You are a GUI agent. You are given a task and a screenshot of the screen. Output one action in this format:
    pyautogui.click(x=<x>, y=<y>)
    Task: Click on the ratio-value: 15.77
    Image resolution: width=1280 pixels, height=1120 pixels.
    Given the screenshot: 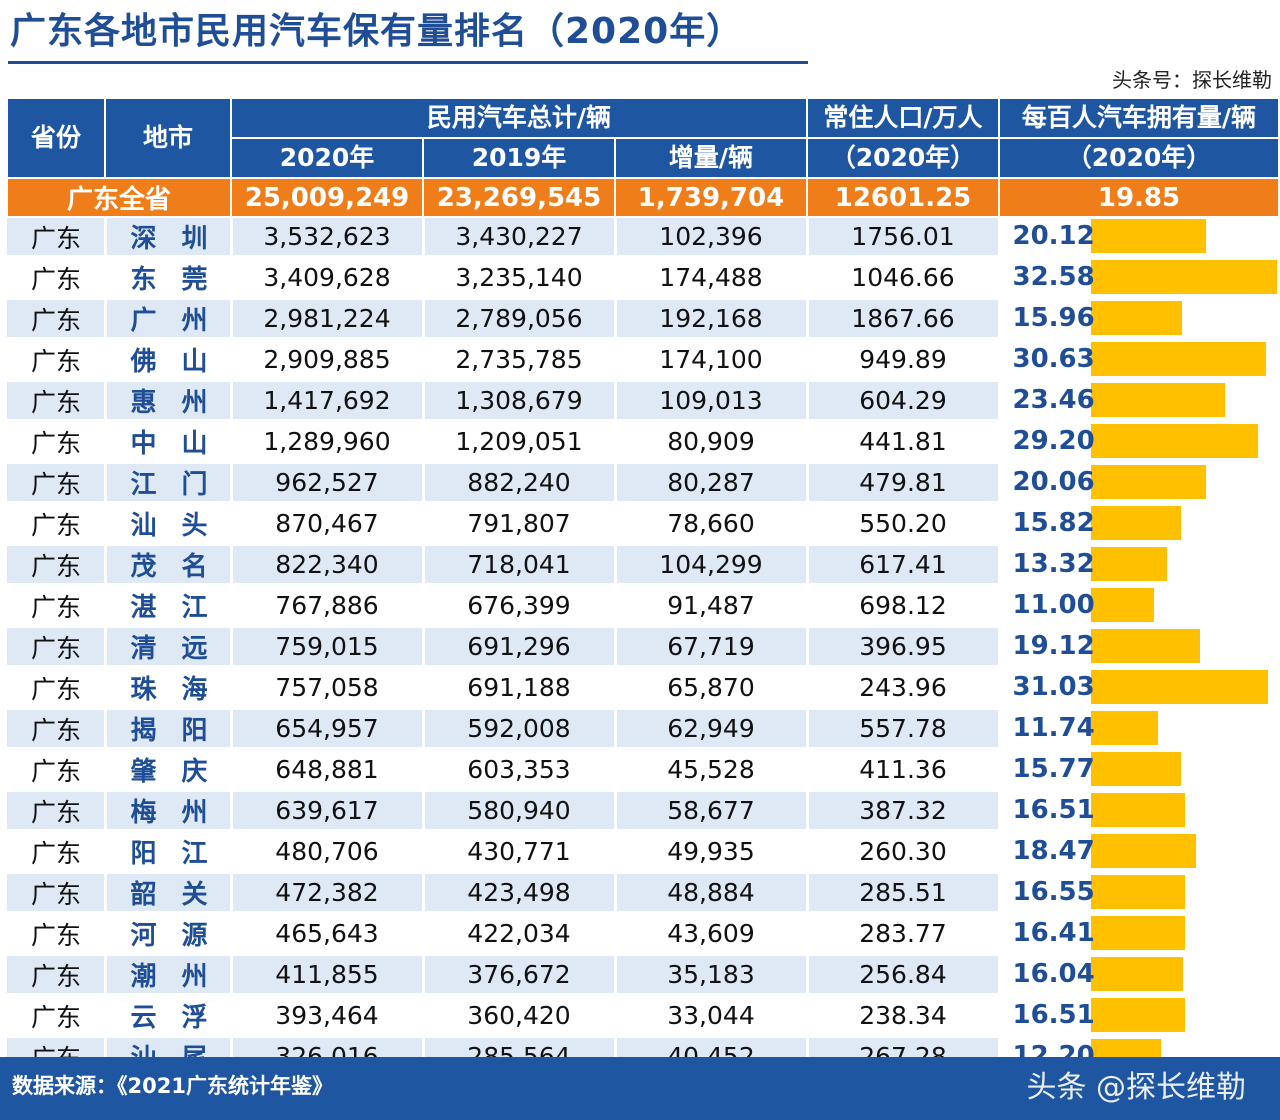 What is the action you would take?
    pyautogui.click(x=1053, y=769)
    